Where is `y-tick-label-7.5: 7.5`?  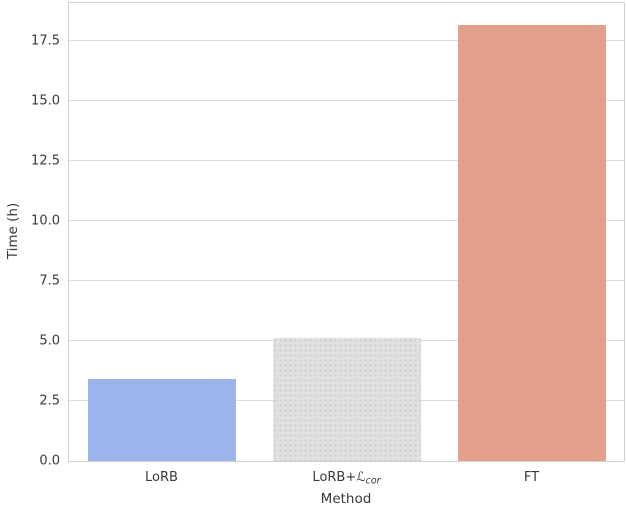
y-tick-label-7.5: 7.5 is located at coordinates (49, 281).